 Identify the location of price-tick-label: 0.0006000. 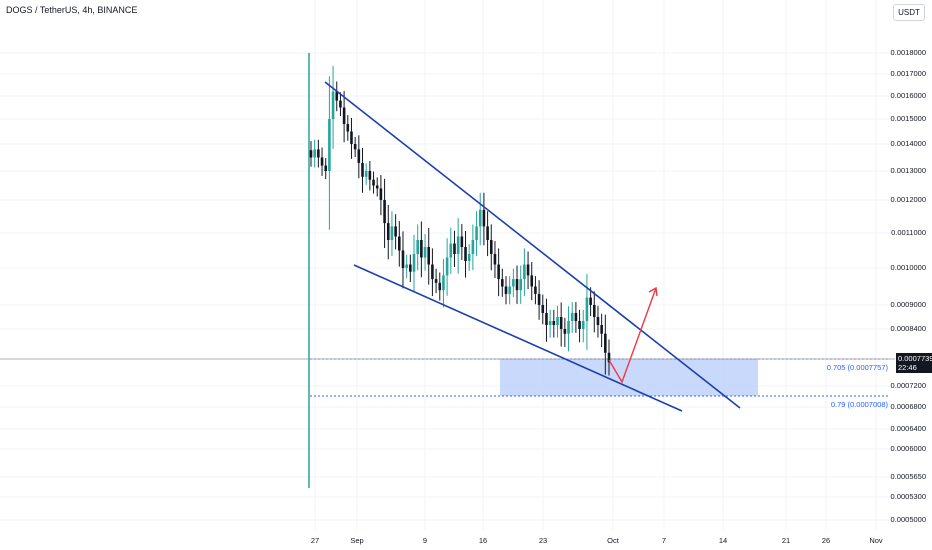
(908, 448).